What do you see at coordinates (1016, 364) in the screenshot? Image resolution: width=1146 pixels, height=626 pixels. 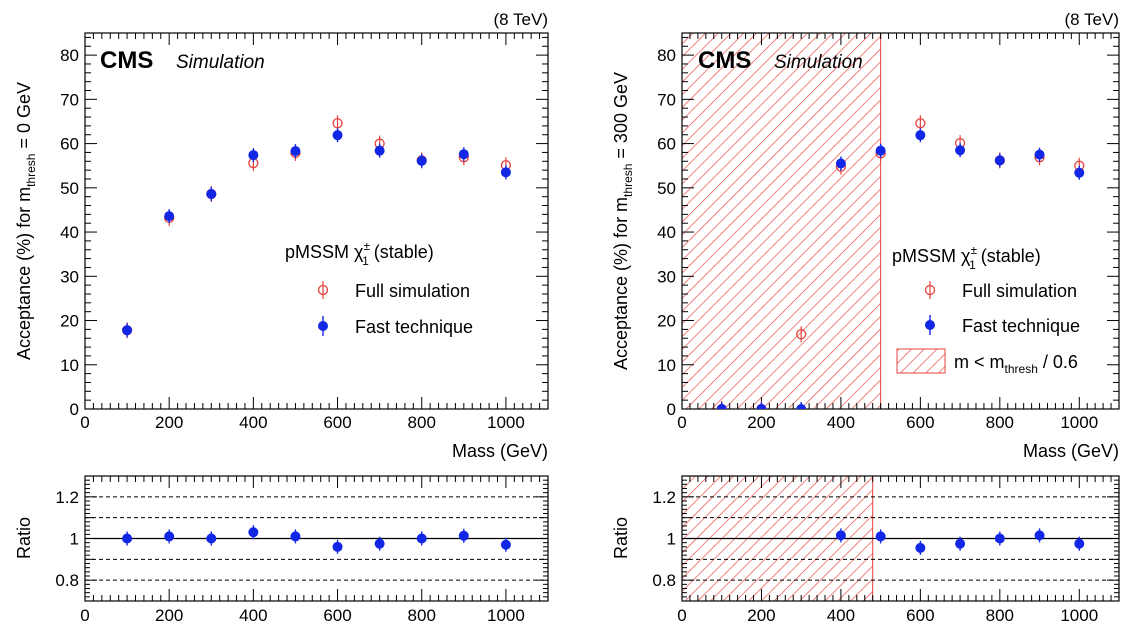 I see `legend-excluded-region-label: m < mthresh / 0.6` at bounding box center [1016, 364].